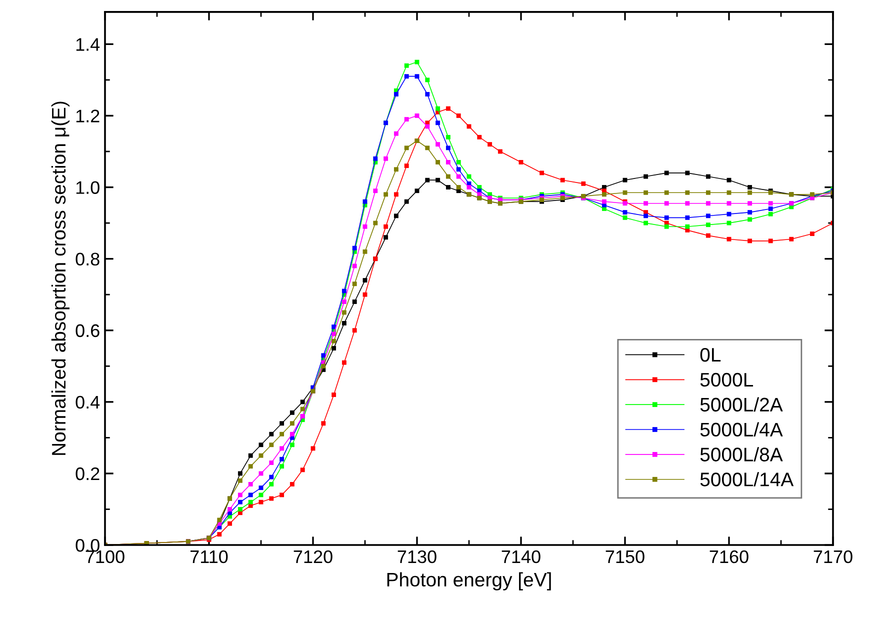 This screenshot has height=629, width=875. What do you see at coordinates (88, 44) in the screenshot?
I see `y-tick-label: 1.4` at bounding box center [88, 44].